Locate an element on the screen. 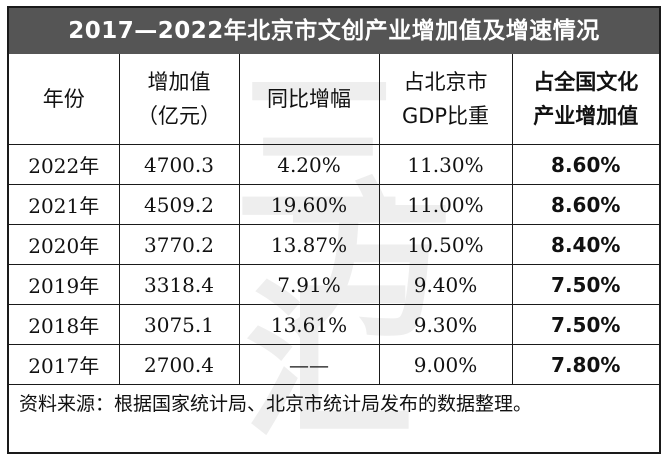  table-row: 2020年 3770.2 13.87% 10.50% 8.40% is located at coordinates (334, 244).